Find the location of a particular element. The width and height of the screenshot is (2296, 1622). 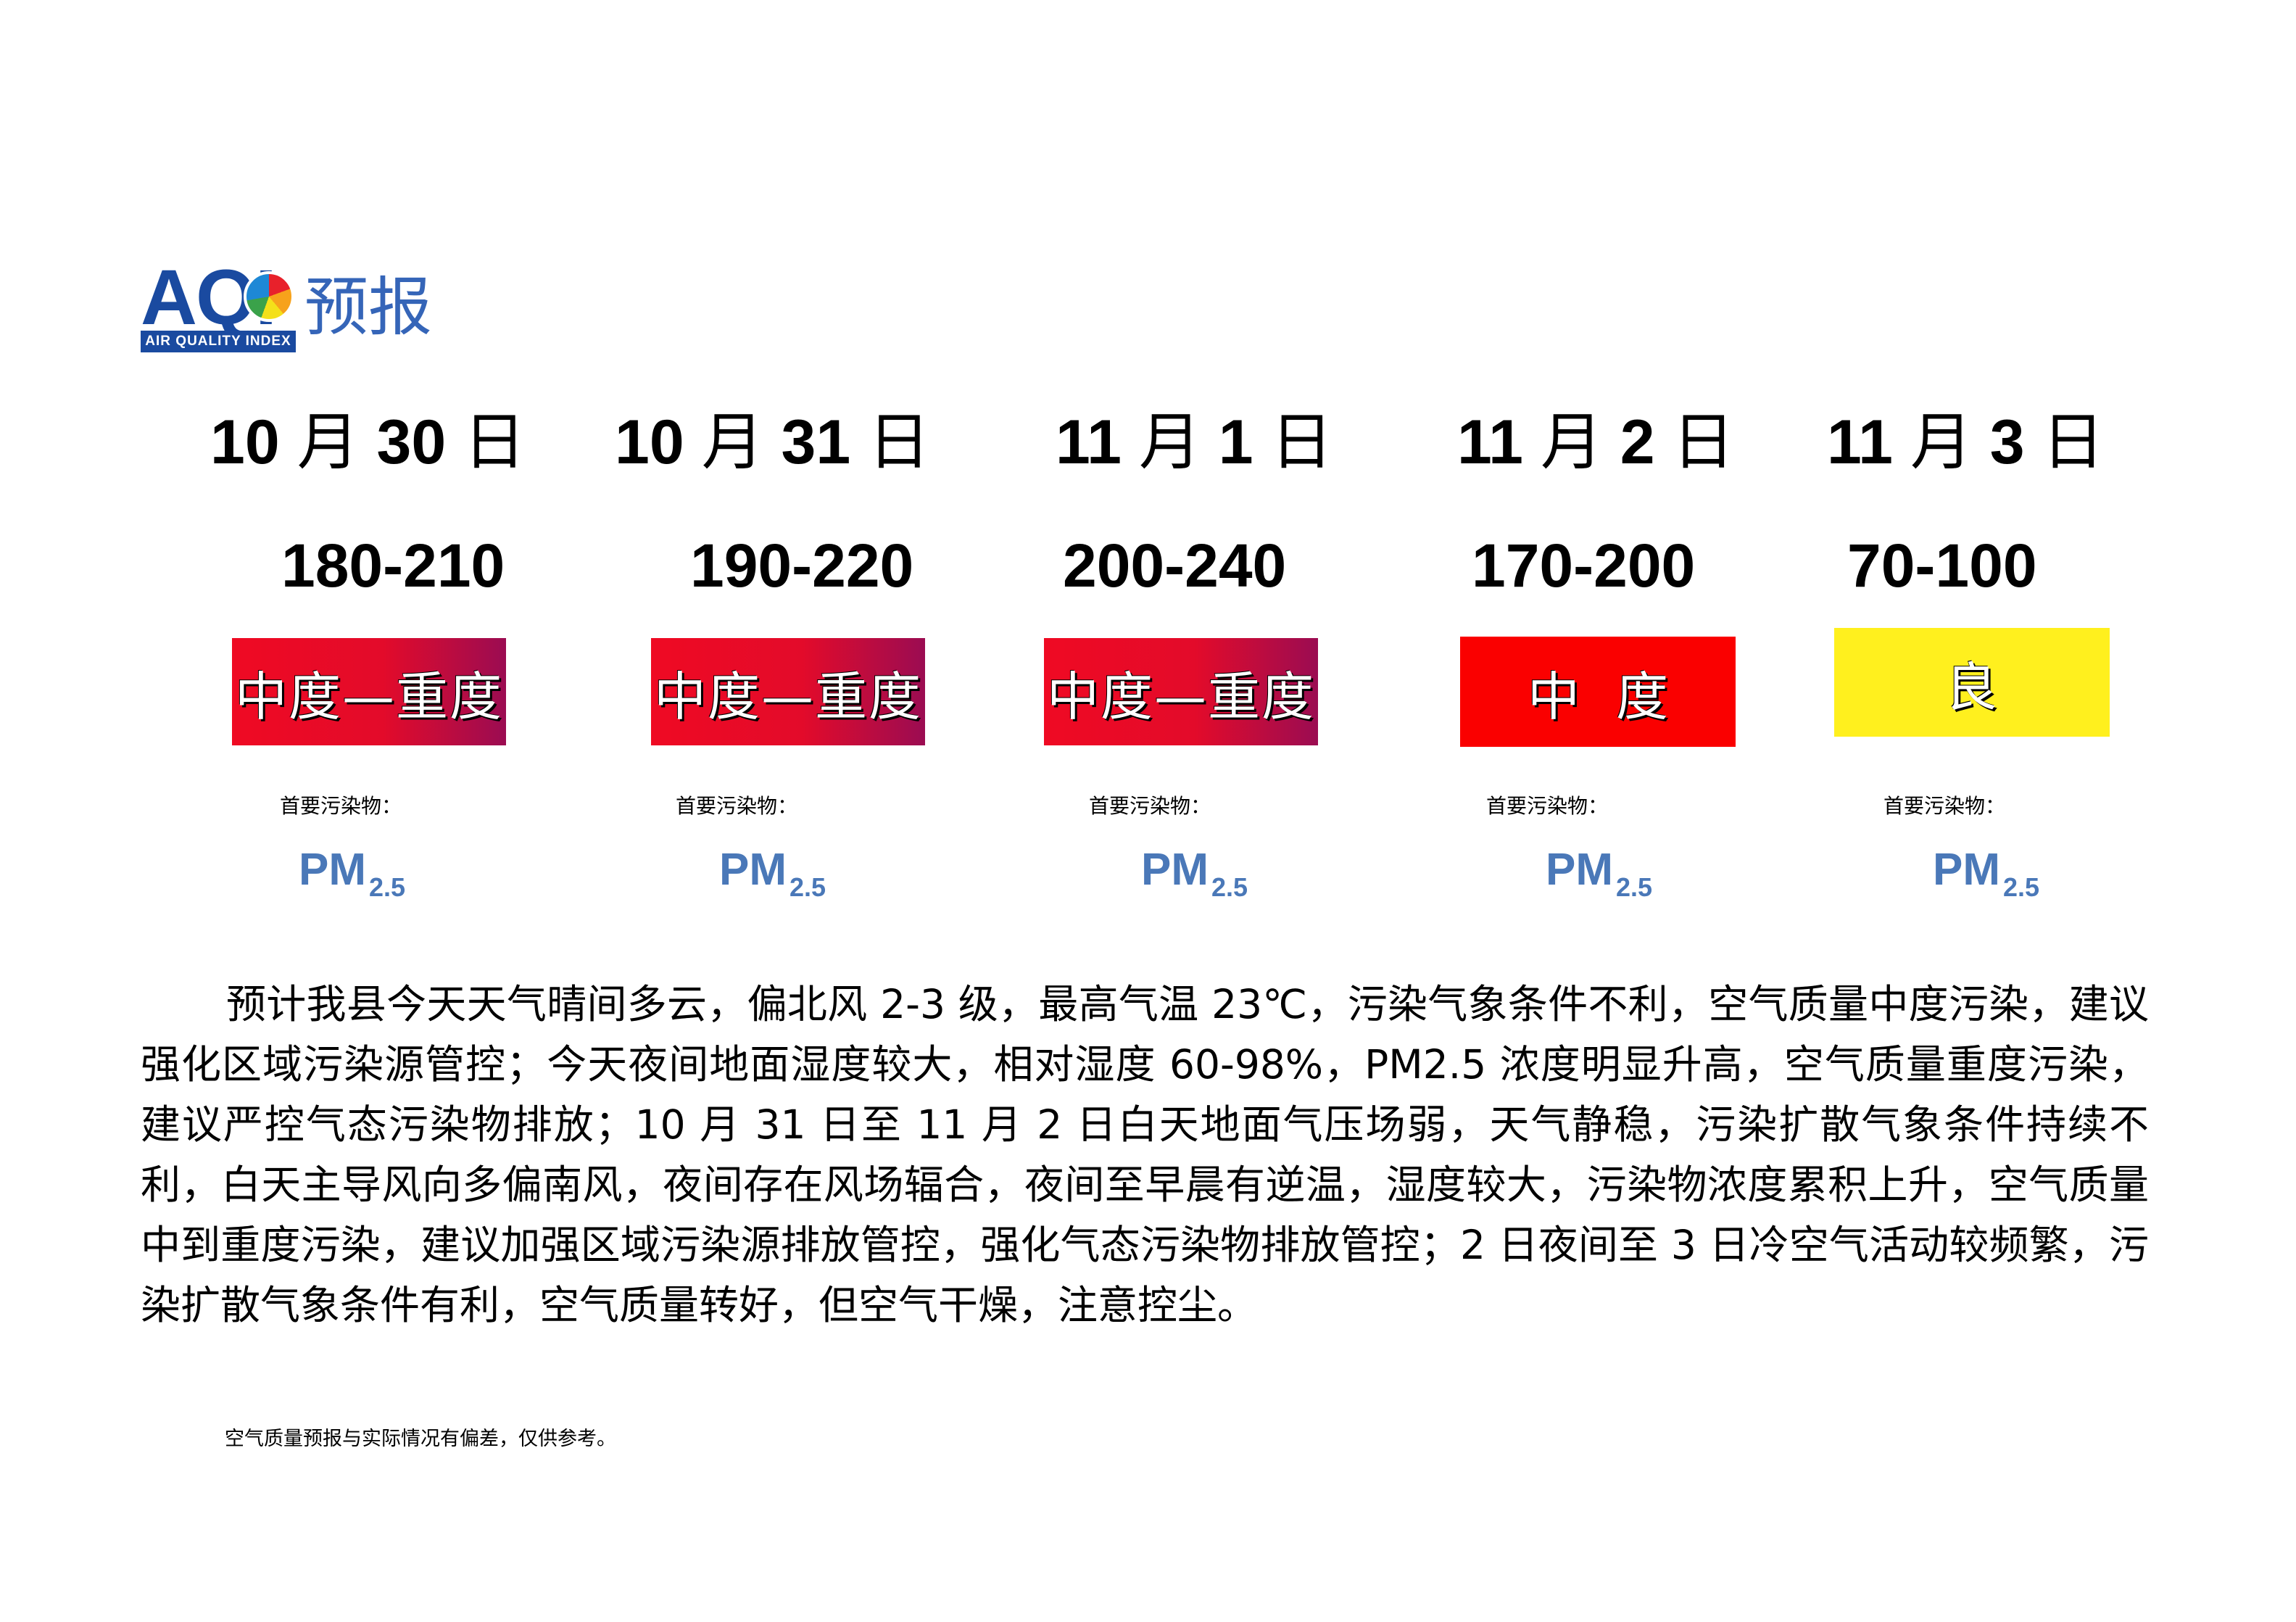

aqi-level-badge: 良 is located at coordinates (1972, 682).